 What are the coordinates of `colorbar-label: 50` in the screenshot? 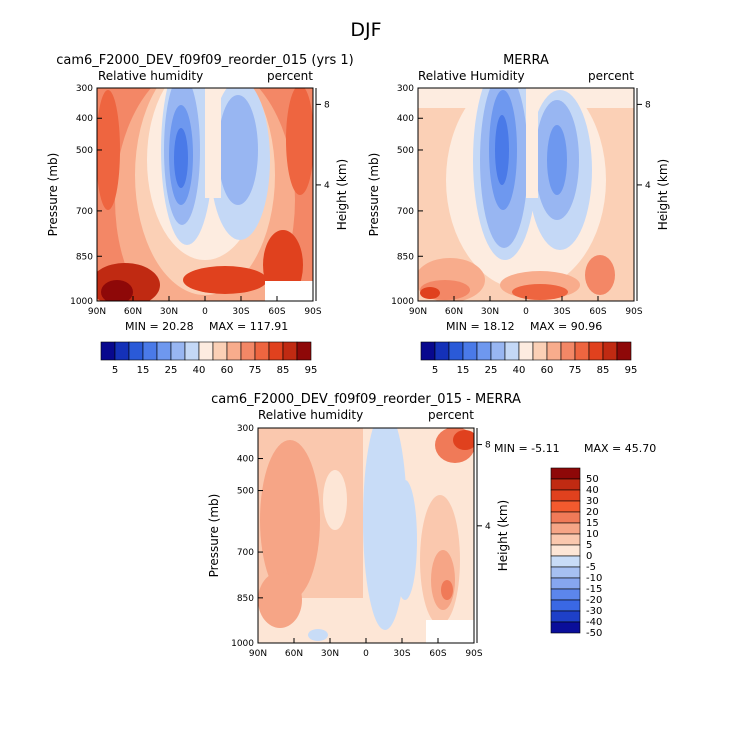 It's located at (592, 479).